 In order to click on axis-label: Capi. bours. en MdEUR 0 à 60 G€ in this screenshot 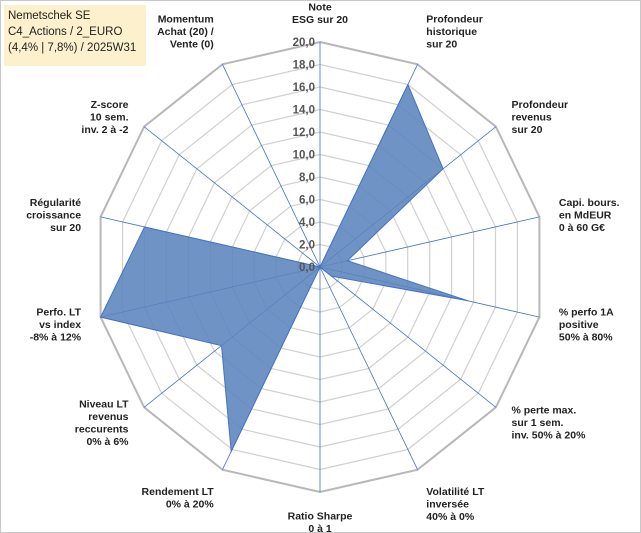, I will do `click(589, 215)`.